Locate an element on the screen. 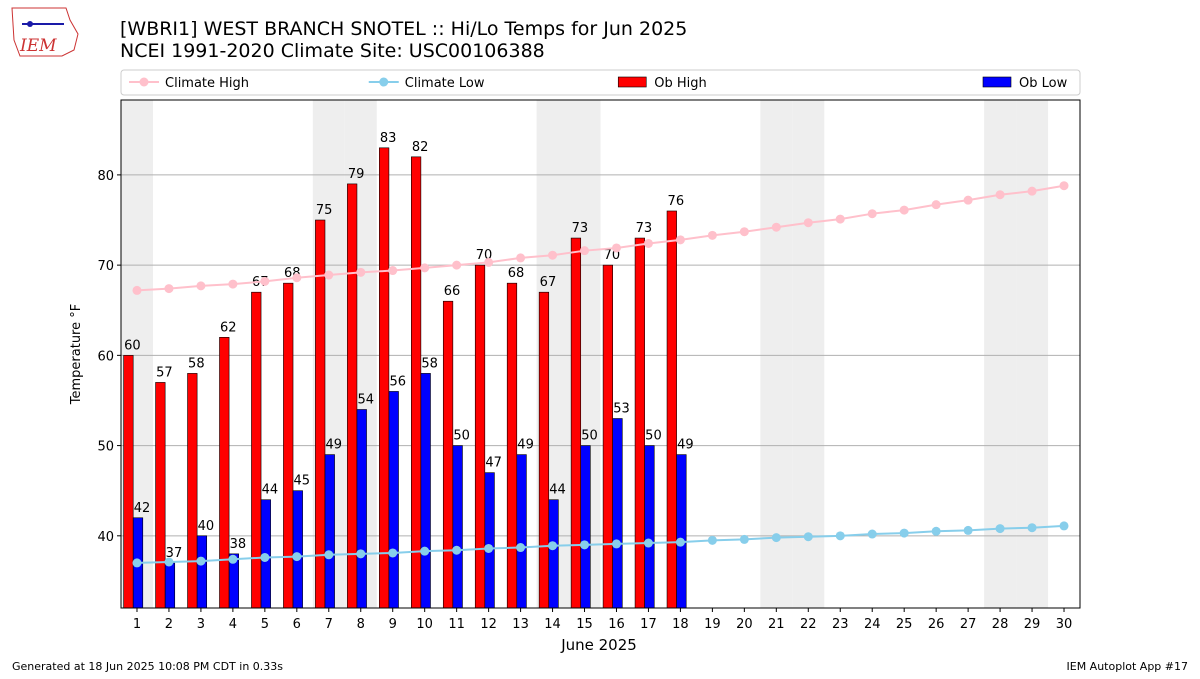  legend-marker is located at coordinates (144, 82).